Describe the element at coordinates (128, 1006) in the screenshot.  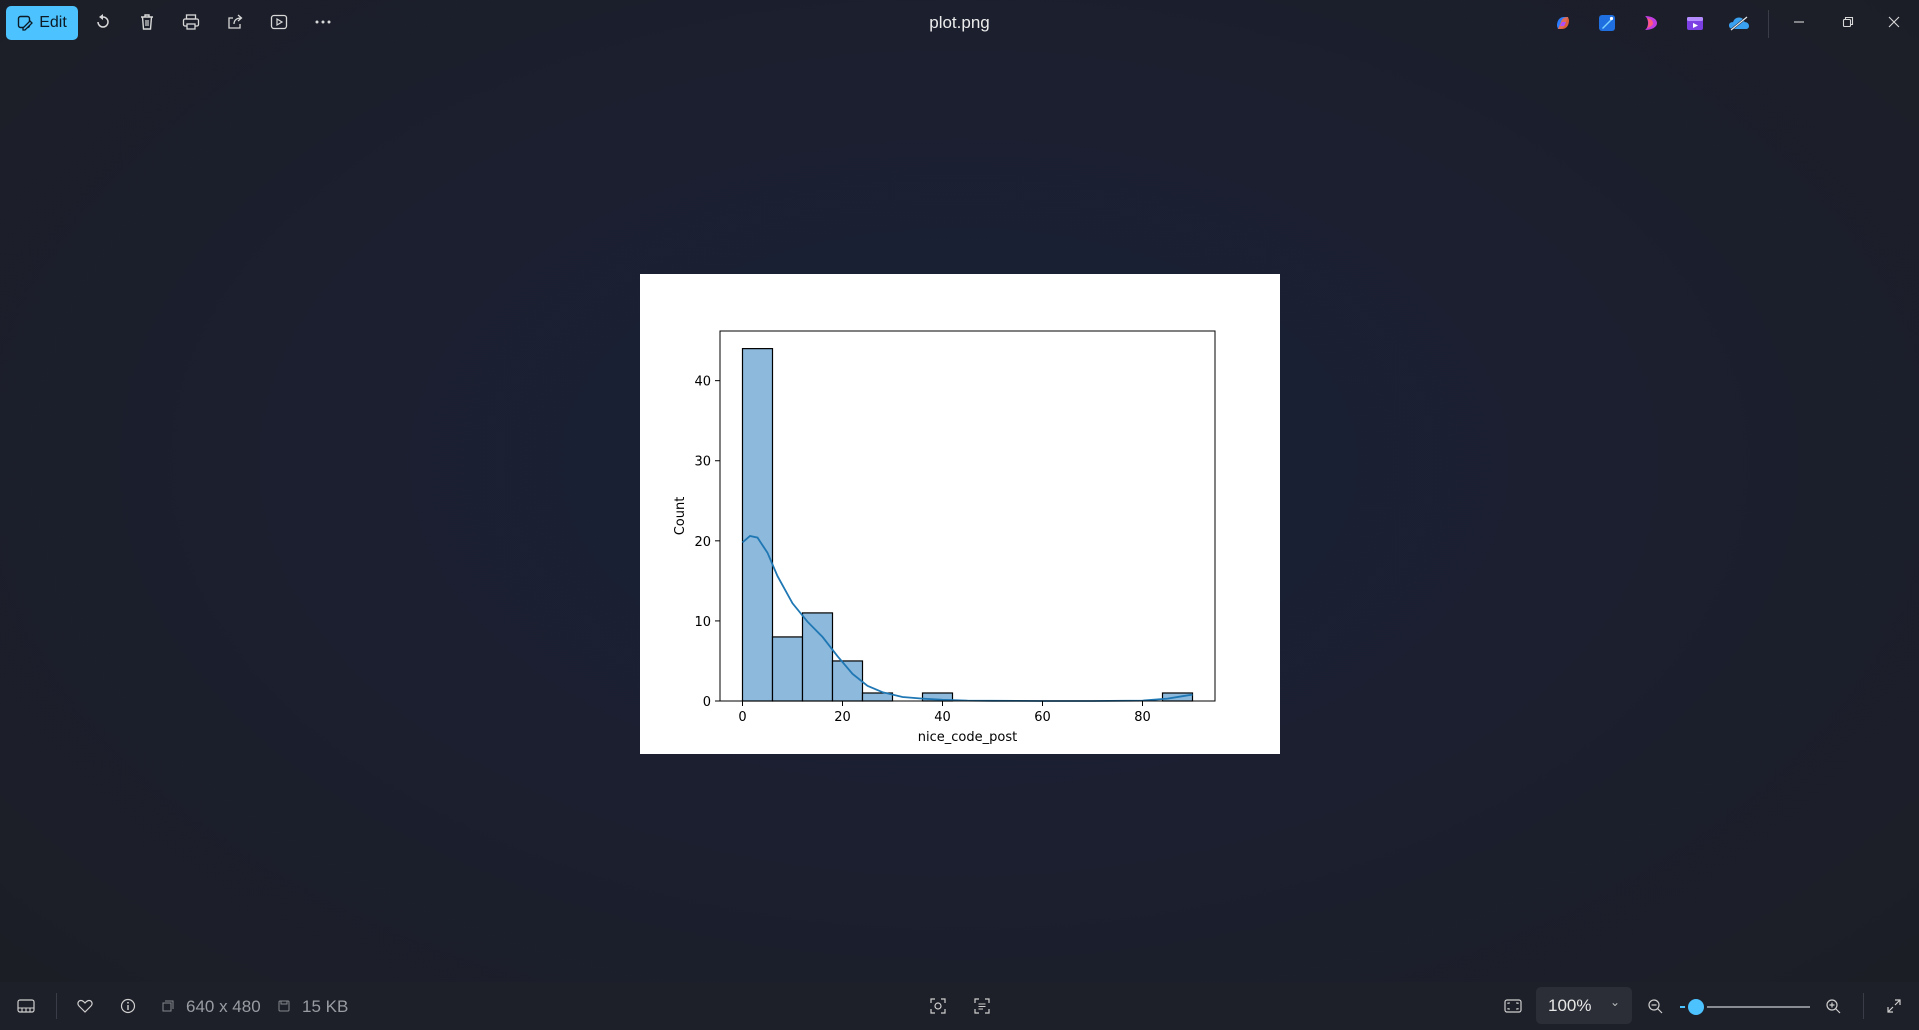
I see `info-icon` at that location.